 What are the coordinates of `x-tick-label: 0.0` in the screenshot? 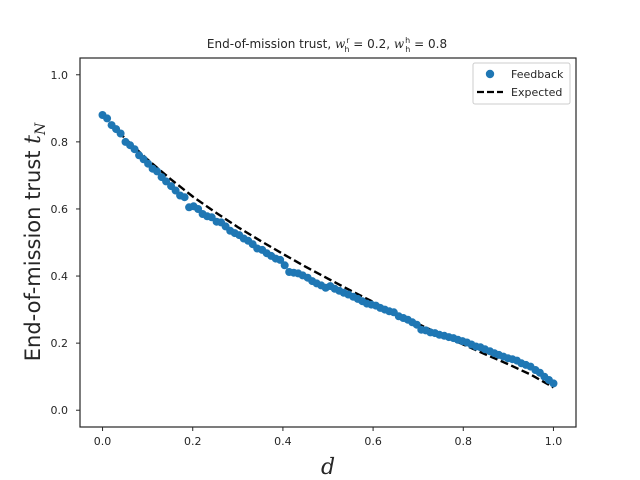 It's located at (103, 441).